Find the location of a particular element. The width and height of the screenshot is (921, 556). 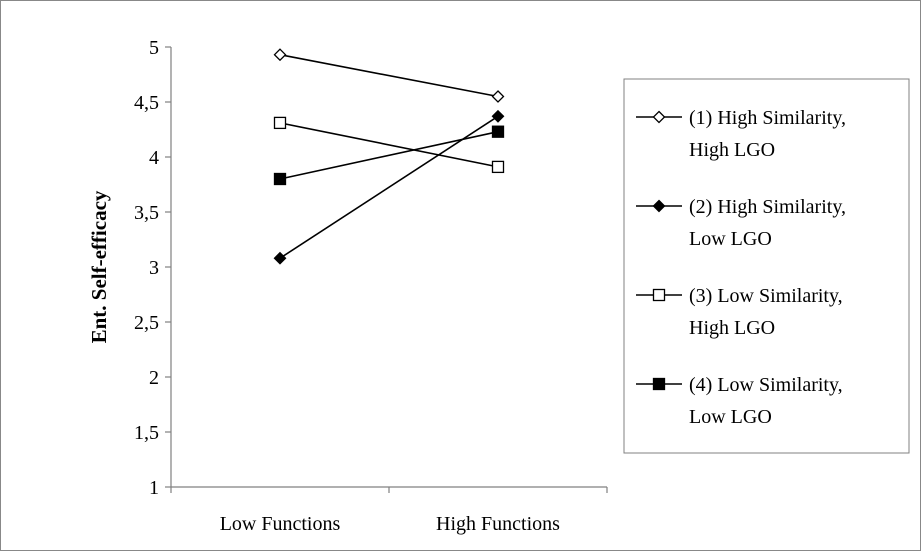

y-tick-label: 4 is located at coordinates (154, 158).